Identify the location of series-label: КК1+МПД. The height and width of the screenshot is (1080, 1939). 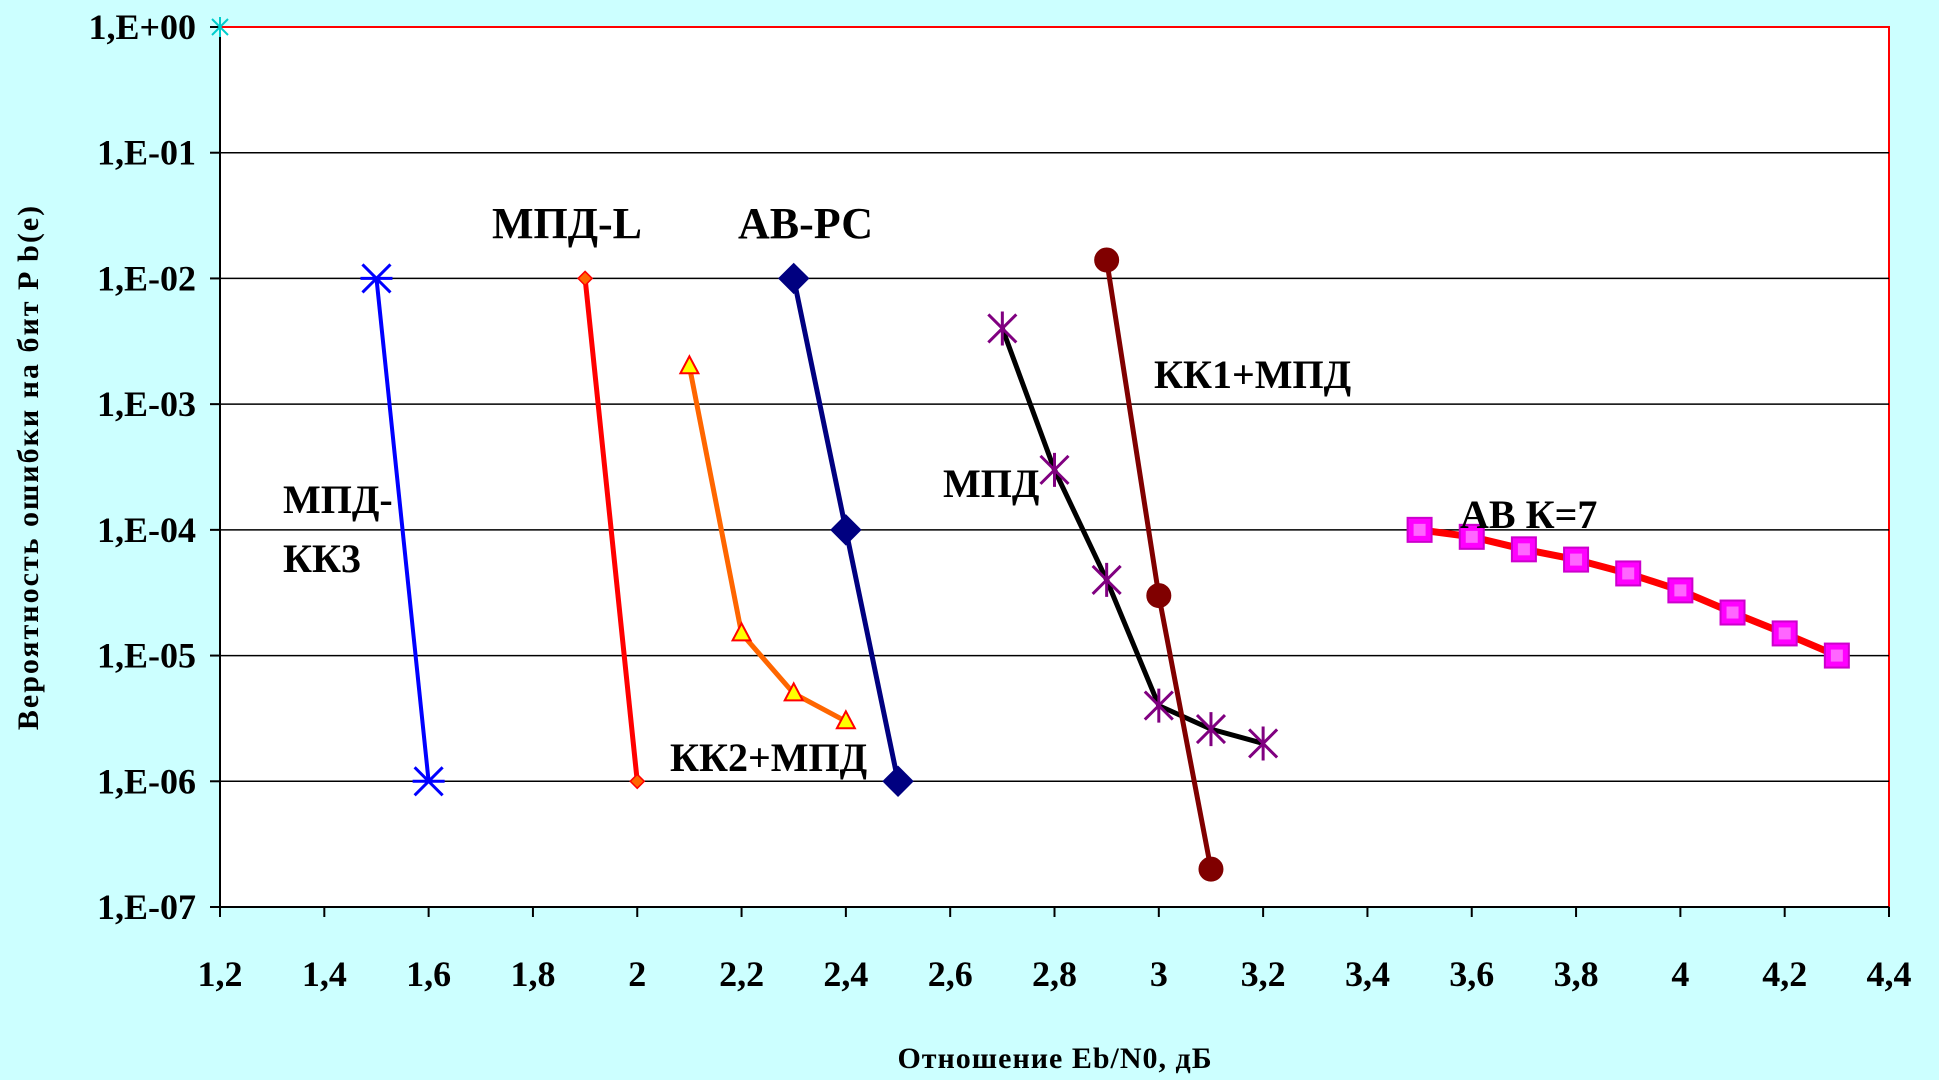
(1252, 374).